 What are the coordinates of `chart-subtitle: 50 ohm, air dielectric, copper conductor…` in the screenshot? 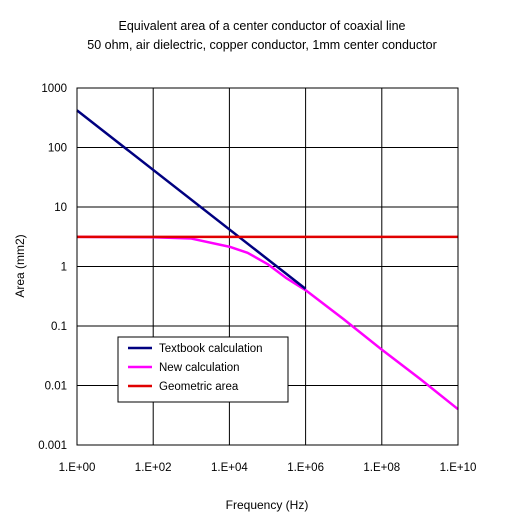 It's located at (261, 45).